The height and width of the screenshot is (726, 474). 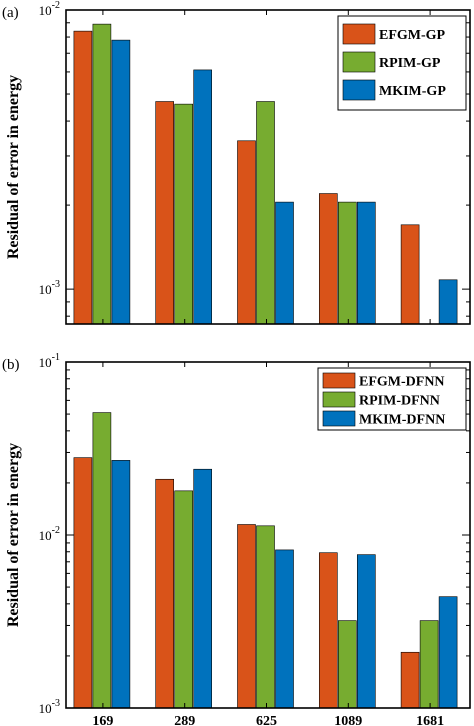 What do you see at coordinates (399, 401) in the screenshot?
I see `legend-label: RPIM-DFNN` at bounding box center [399, 401].